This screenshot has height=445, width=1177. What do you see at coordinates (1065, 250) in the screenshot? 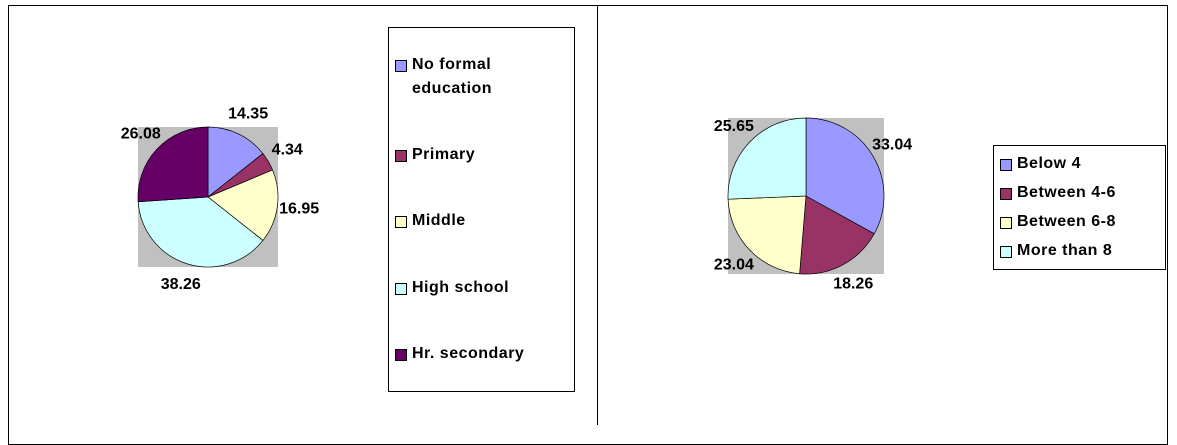
I see `legend-label: More than 8` at bounding box center [1065, 250].